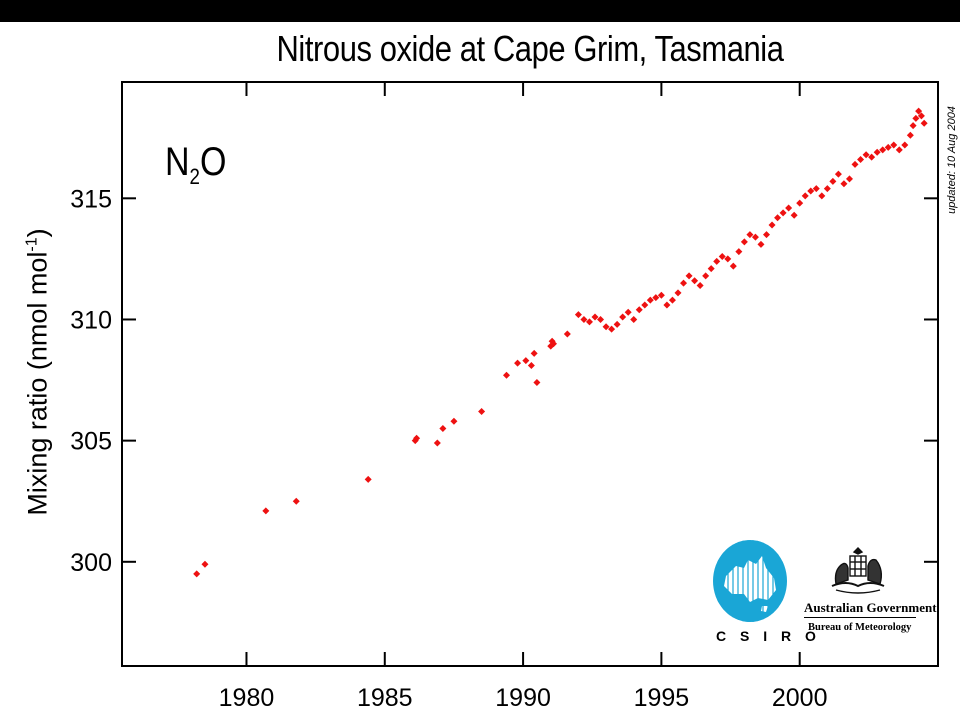  Describe the element at coordinates (194, 176) in the screenshot. I see `species-label-subscript: 2` at that location.